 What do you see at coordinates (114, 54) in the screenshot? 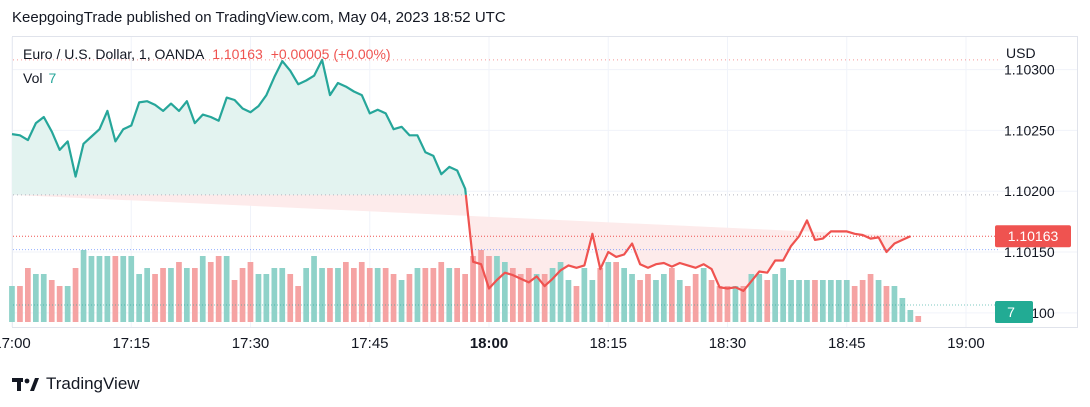
I see `symbol-name: Euro / U.S. Dollar, 1, OANDA` at bounding box center [114, 54].